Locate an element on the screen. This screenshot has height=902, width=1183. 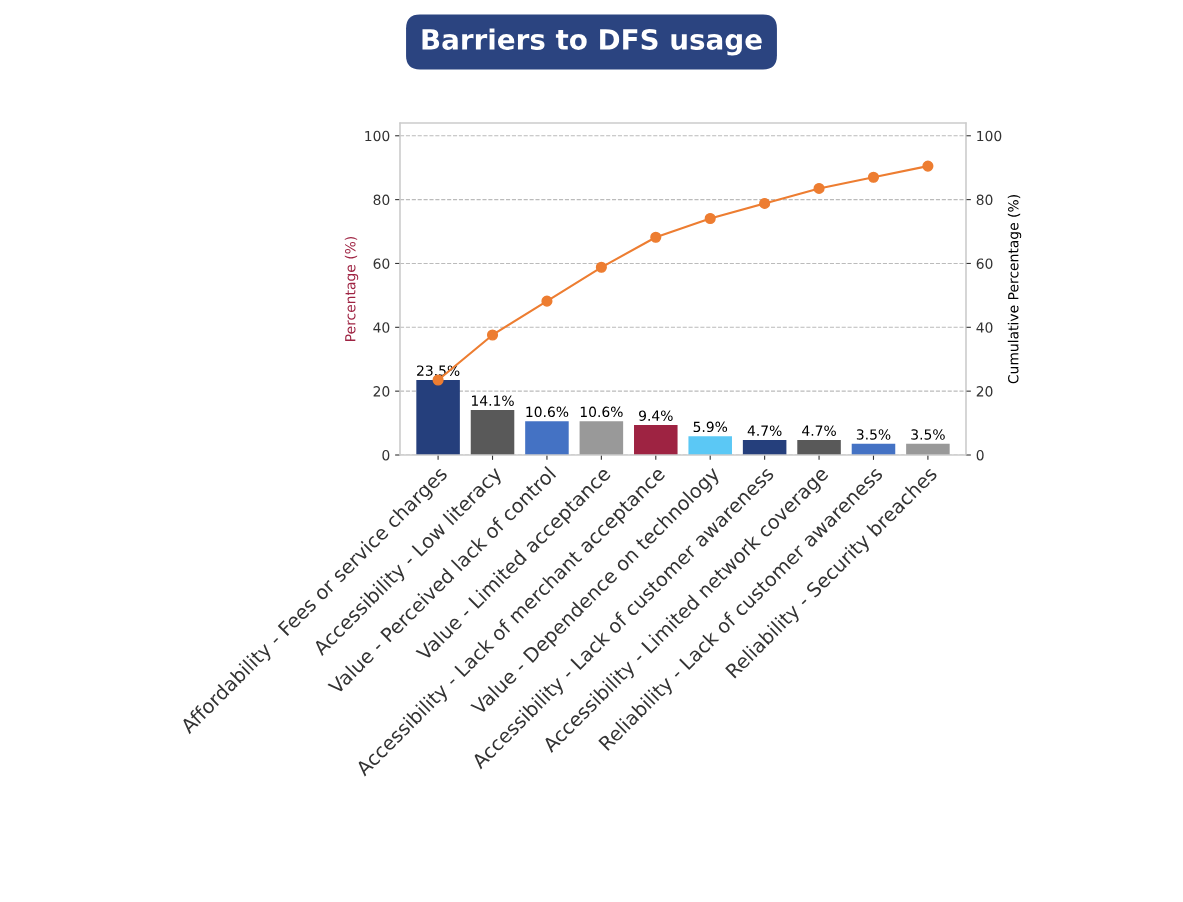
chart-title: Barriers to DFS usage is located at coordinates (592, 42).